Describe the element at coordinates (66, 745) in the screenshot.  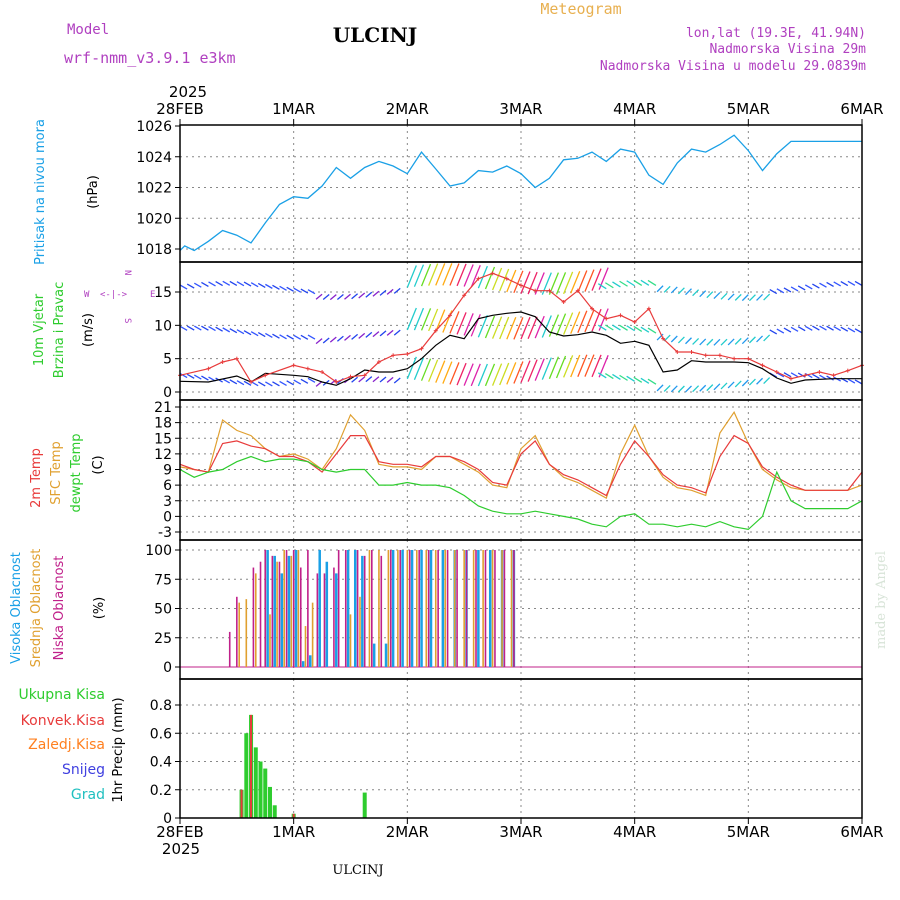
I see `legend-frozen: Zaledj.Kisa` at that location.